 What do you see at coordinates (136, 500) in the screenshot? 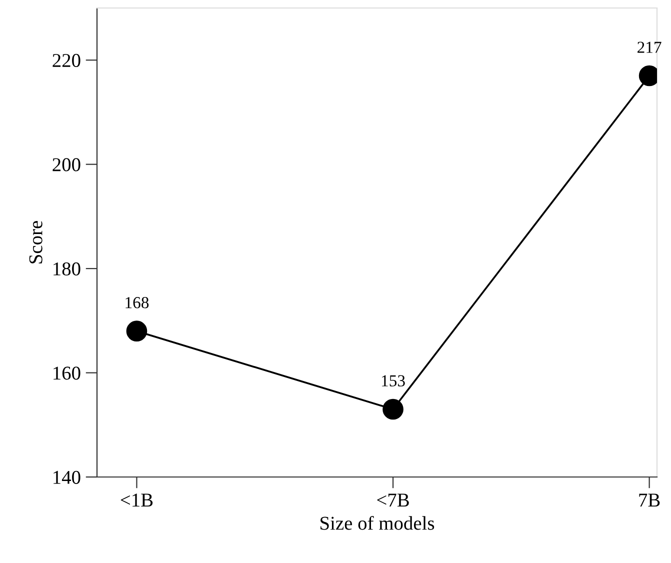
I see `x-tick-label: <1B` at bounding box center [136, 500].